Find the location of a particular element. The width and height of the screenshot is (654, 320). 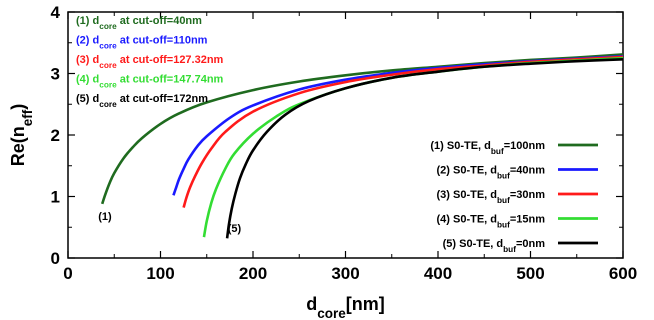

legend-label-3: (3) S0-TE, dbuf=30nm is located at coordinates (490, 197).